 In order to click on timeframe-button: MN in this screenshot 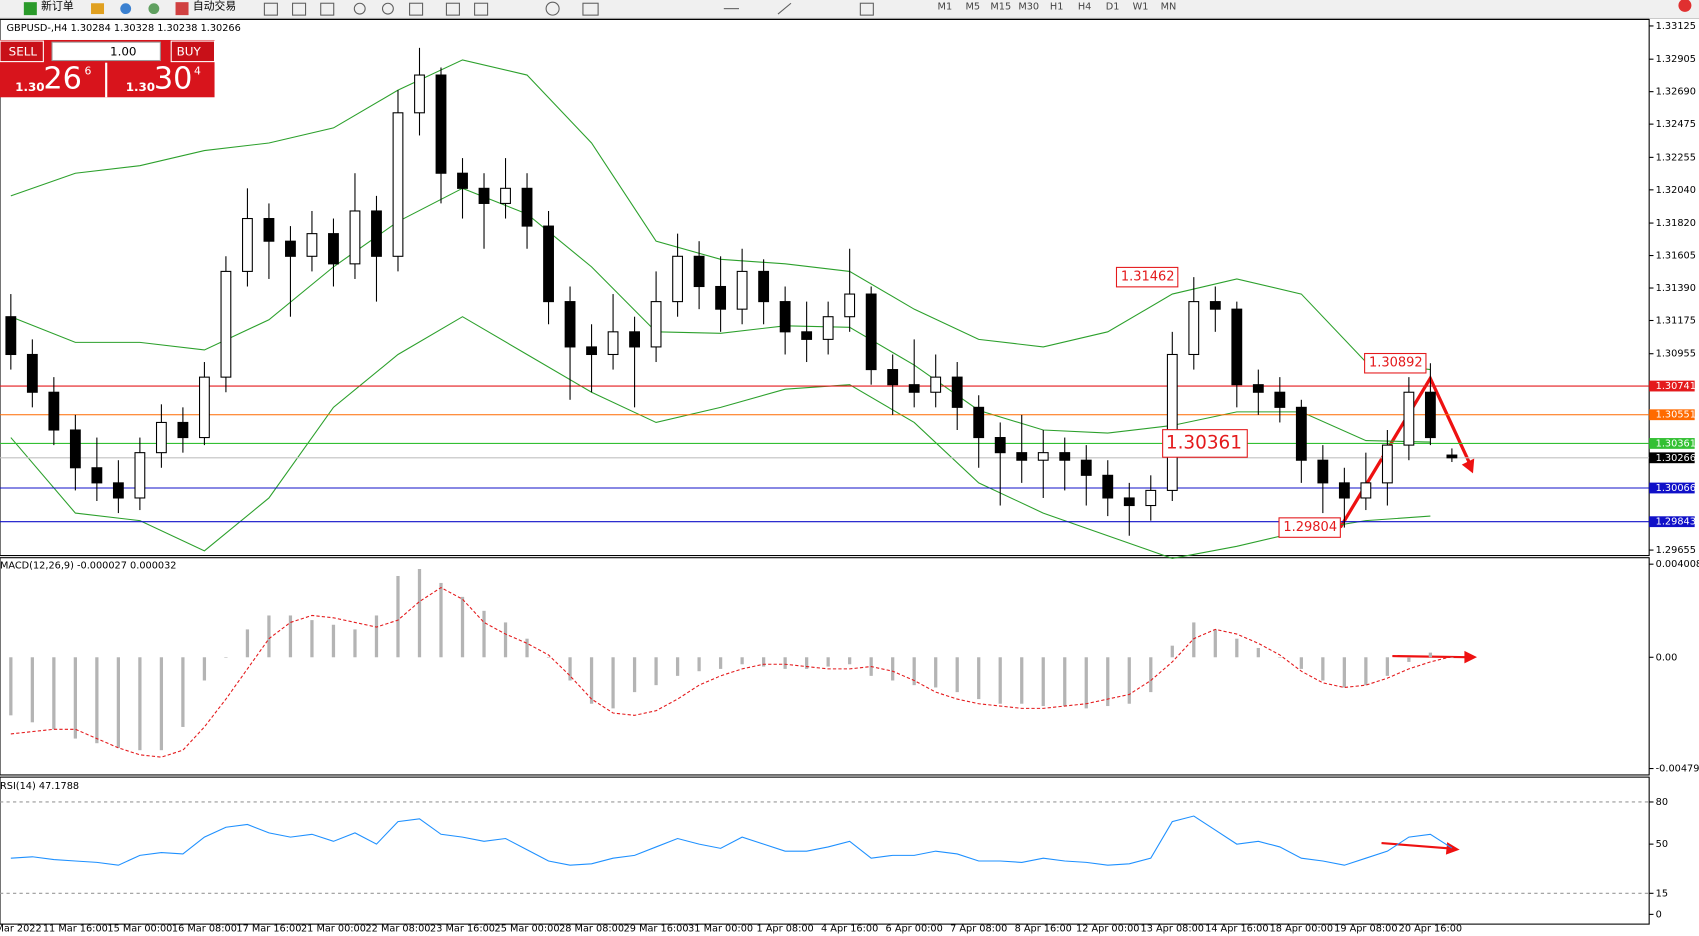, I will do `click(1169, 6)`.